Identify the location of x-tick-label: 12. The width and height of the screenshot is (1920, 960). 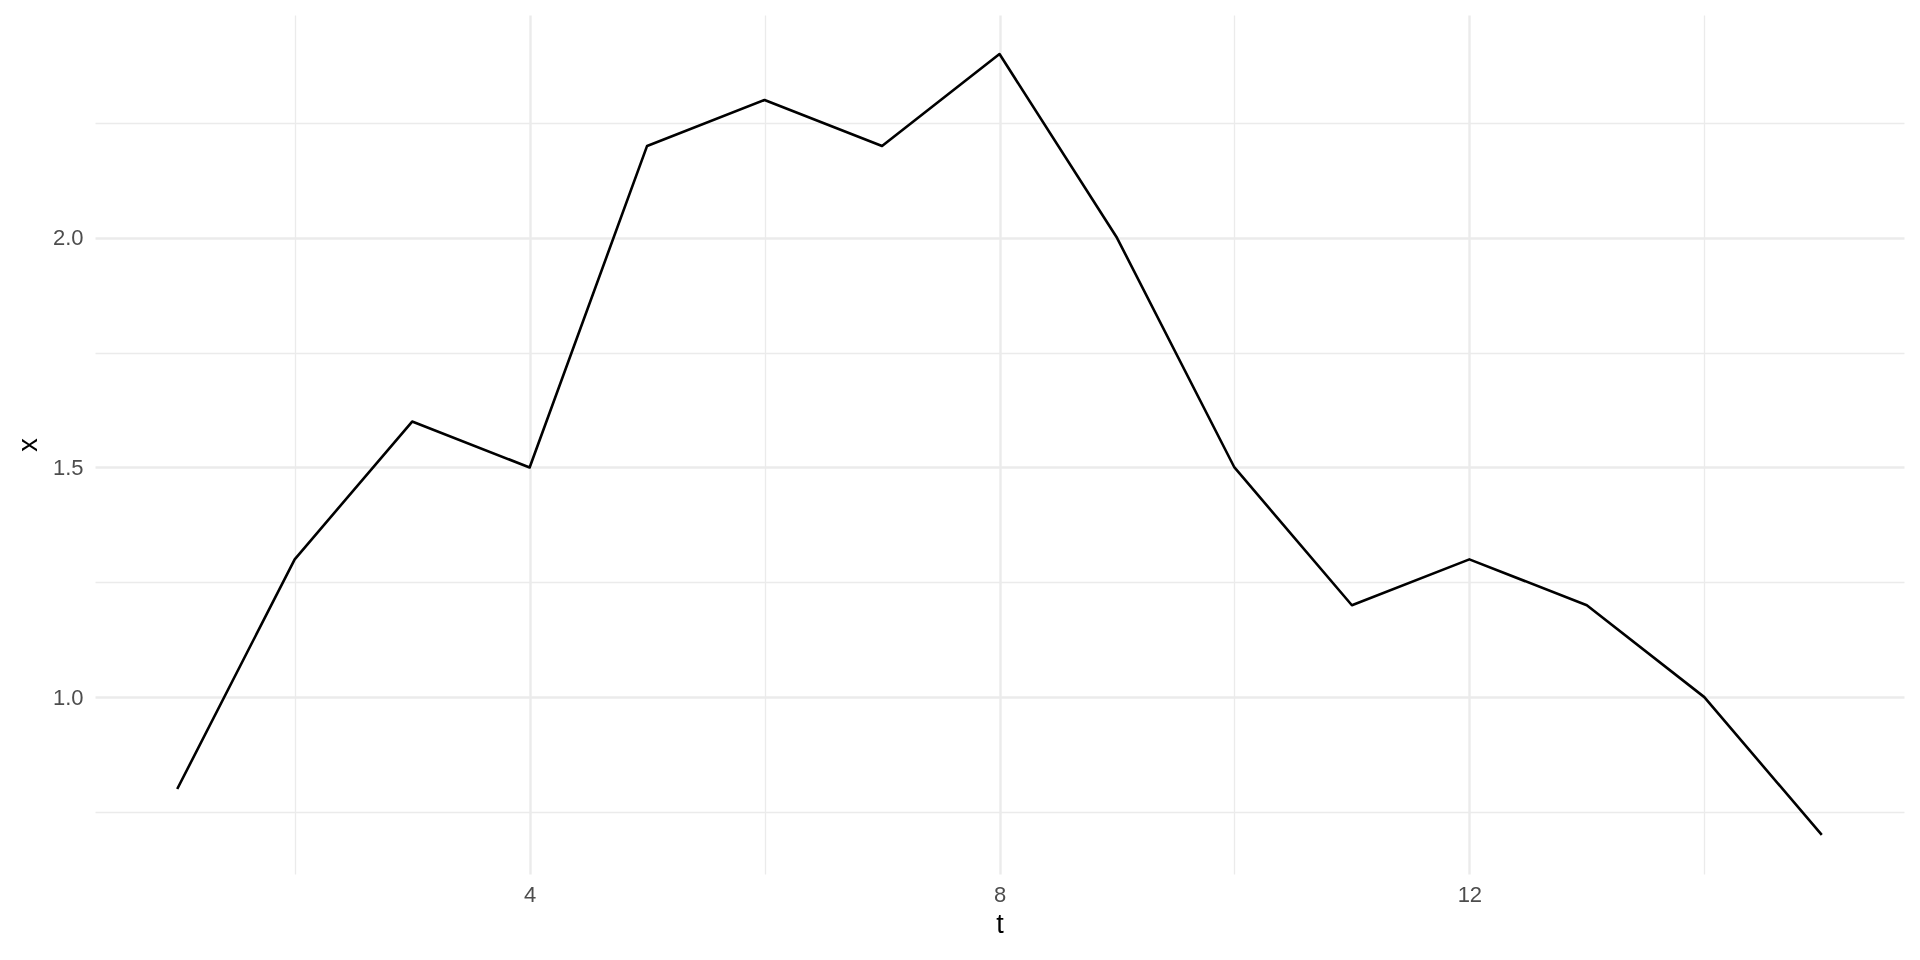
(1470, 894).